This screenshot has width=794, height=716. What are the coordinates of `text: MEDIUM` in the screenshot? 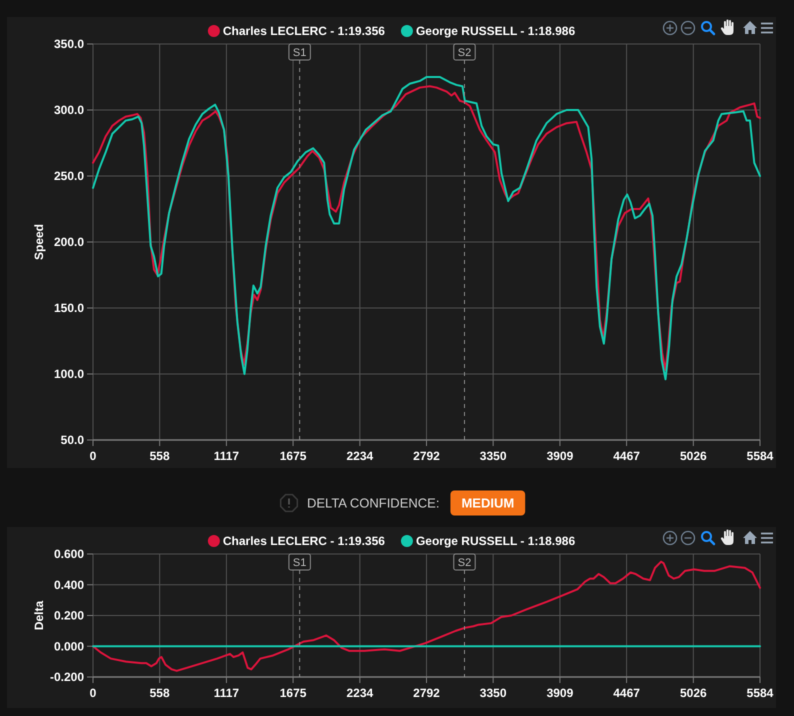 It's located at (487, 503).